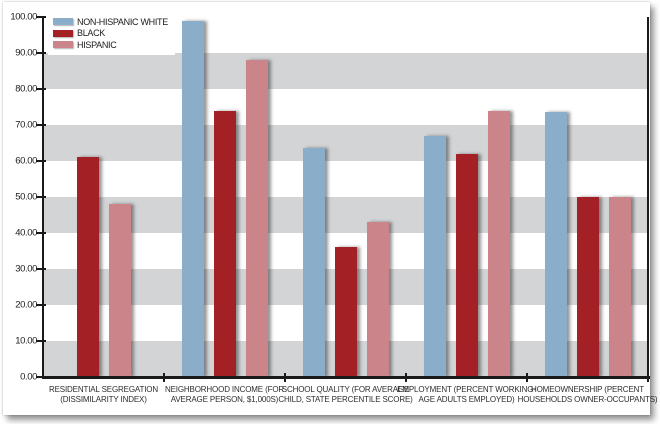  What do you see at coordinates (103, 389) in the screenshot?
I see `x-axis-label-line: RESIDENTIAL SEGREGATION` at bounding box center [103, 389].